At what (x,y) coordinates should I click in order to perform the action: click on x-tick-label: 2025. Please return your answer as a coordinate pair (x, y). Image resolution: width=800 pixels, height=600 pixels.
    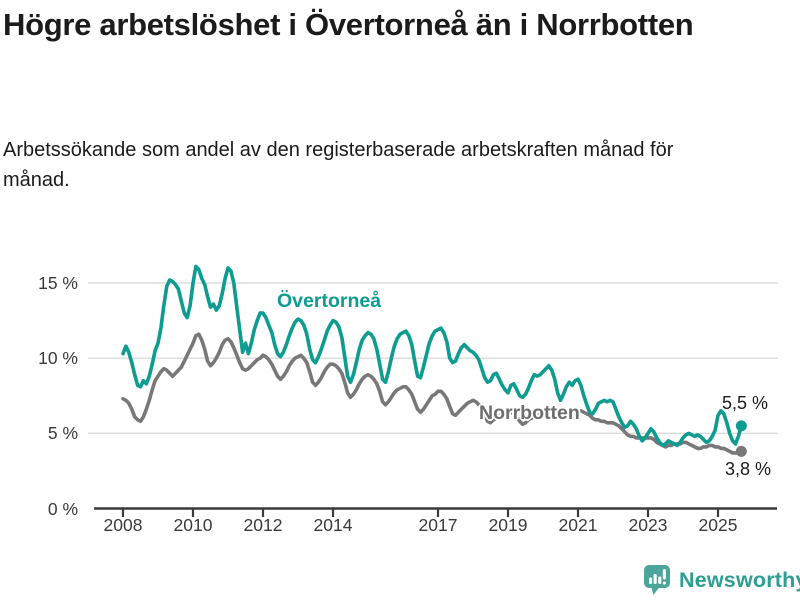
    Looking at the image, I should click on (718, 525).